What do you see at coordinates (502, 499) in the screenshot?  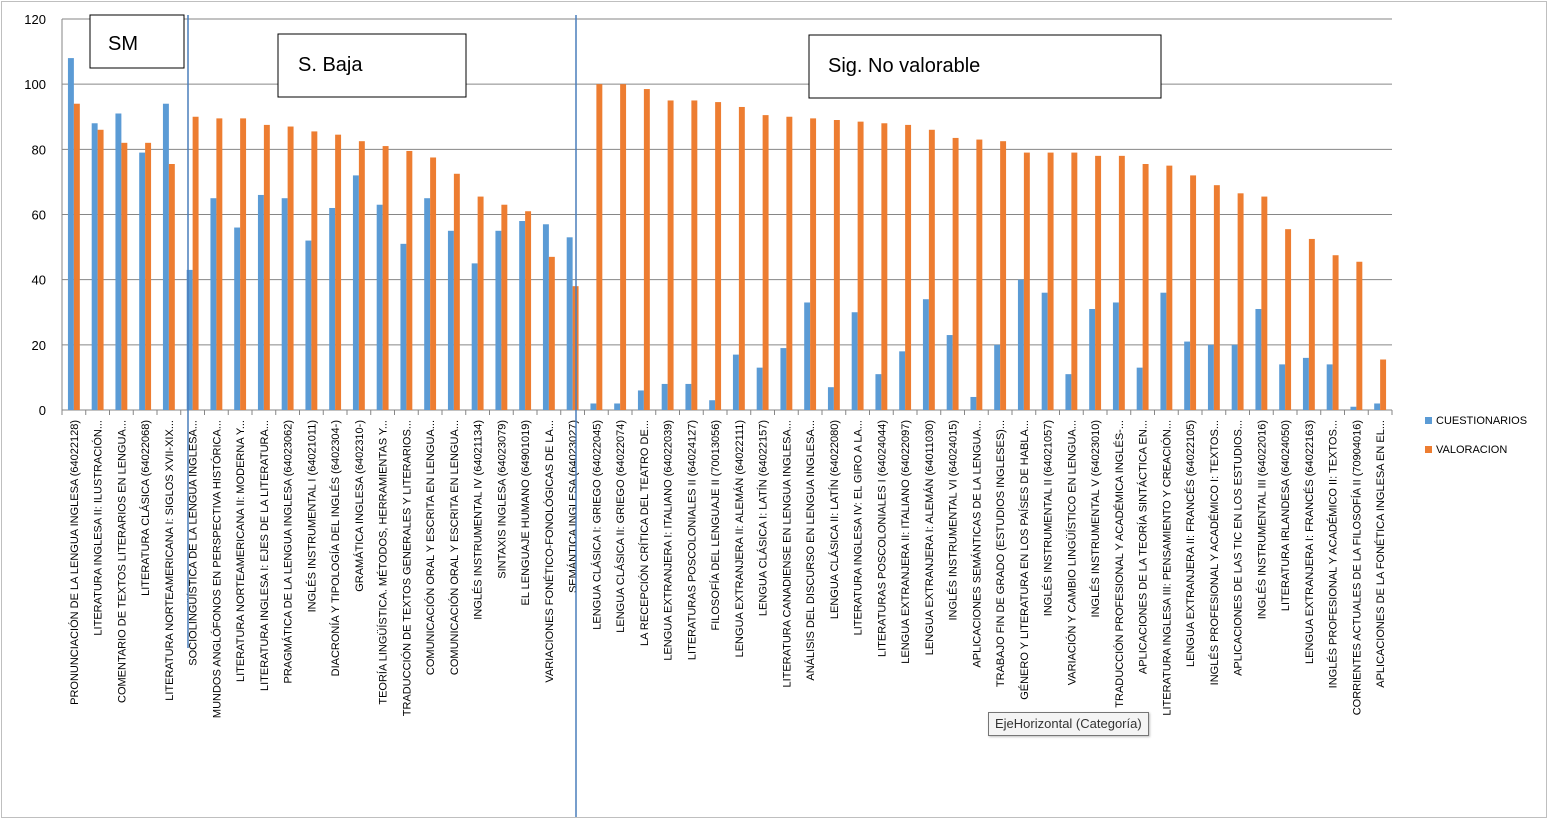 I see `x-tick-label: SINTAXIS INGLESA (64023079)` at bounding box center [502, 499].